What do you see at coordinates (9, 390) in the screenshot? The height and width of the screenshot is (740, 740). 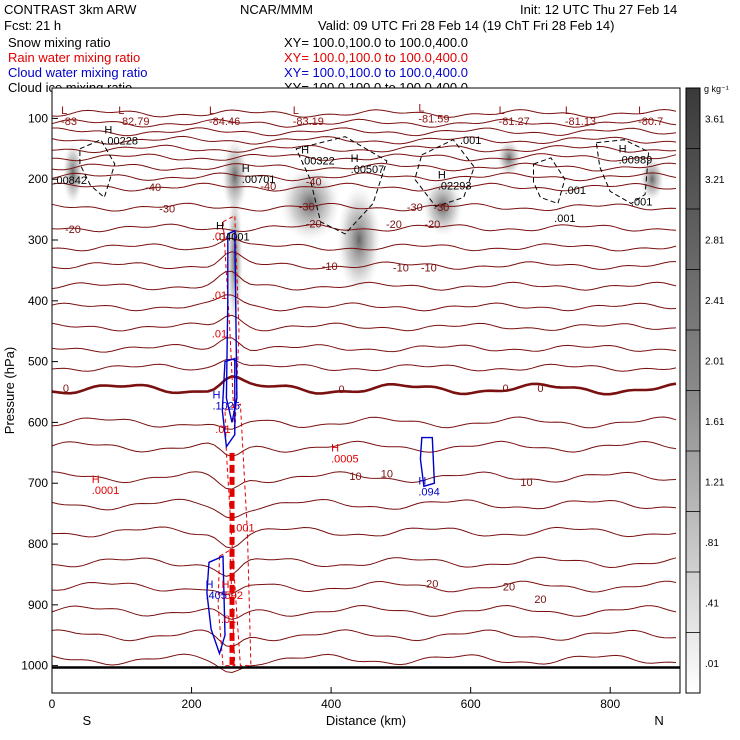 I see `y-axis-label: Pressure (hPa)` at bounding box center [9, 390].